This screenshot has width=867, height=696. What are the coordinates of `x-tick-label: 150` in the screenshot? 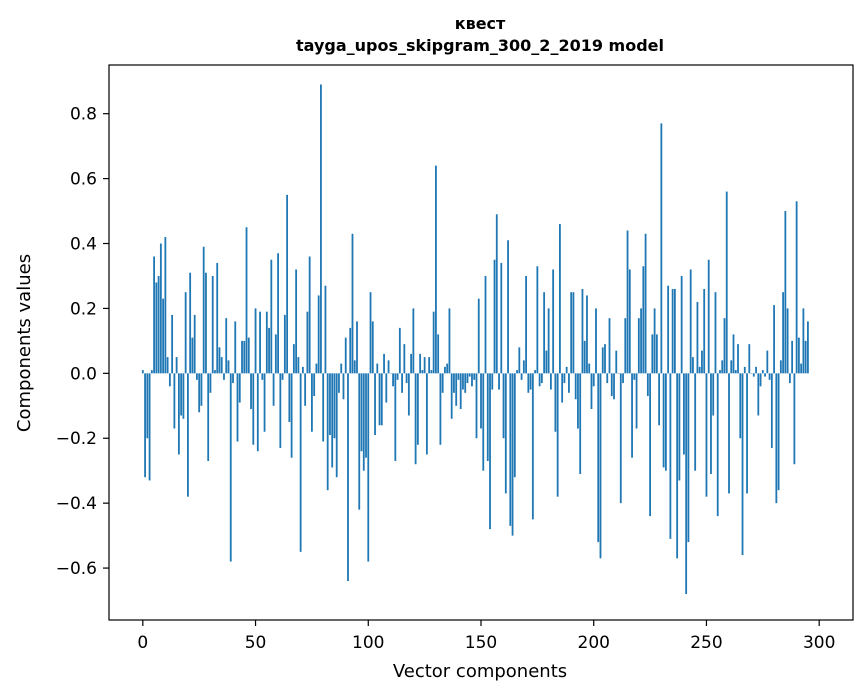 It's located at (481, 643).